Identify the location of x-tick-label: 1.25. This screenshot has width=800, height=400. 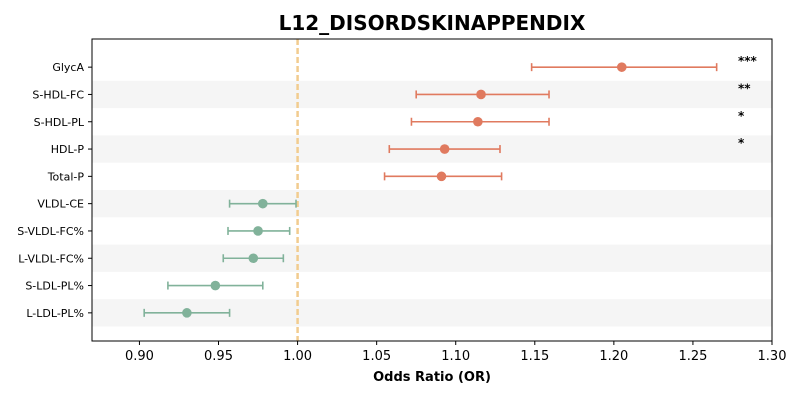
(692, 356).